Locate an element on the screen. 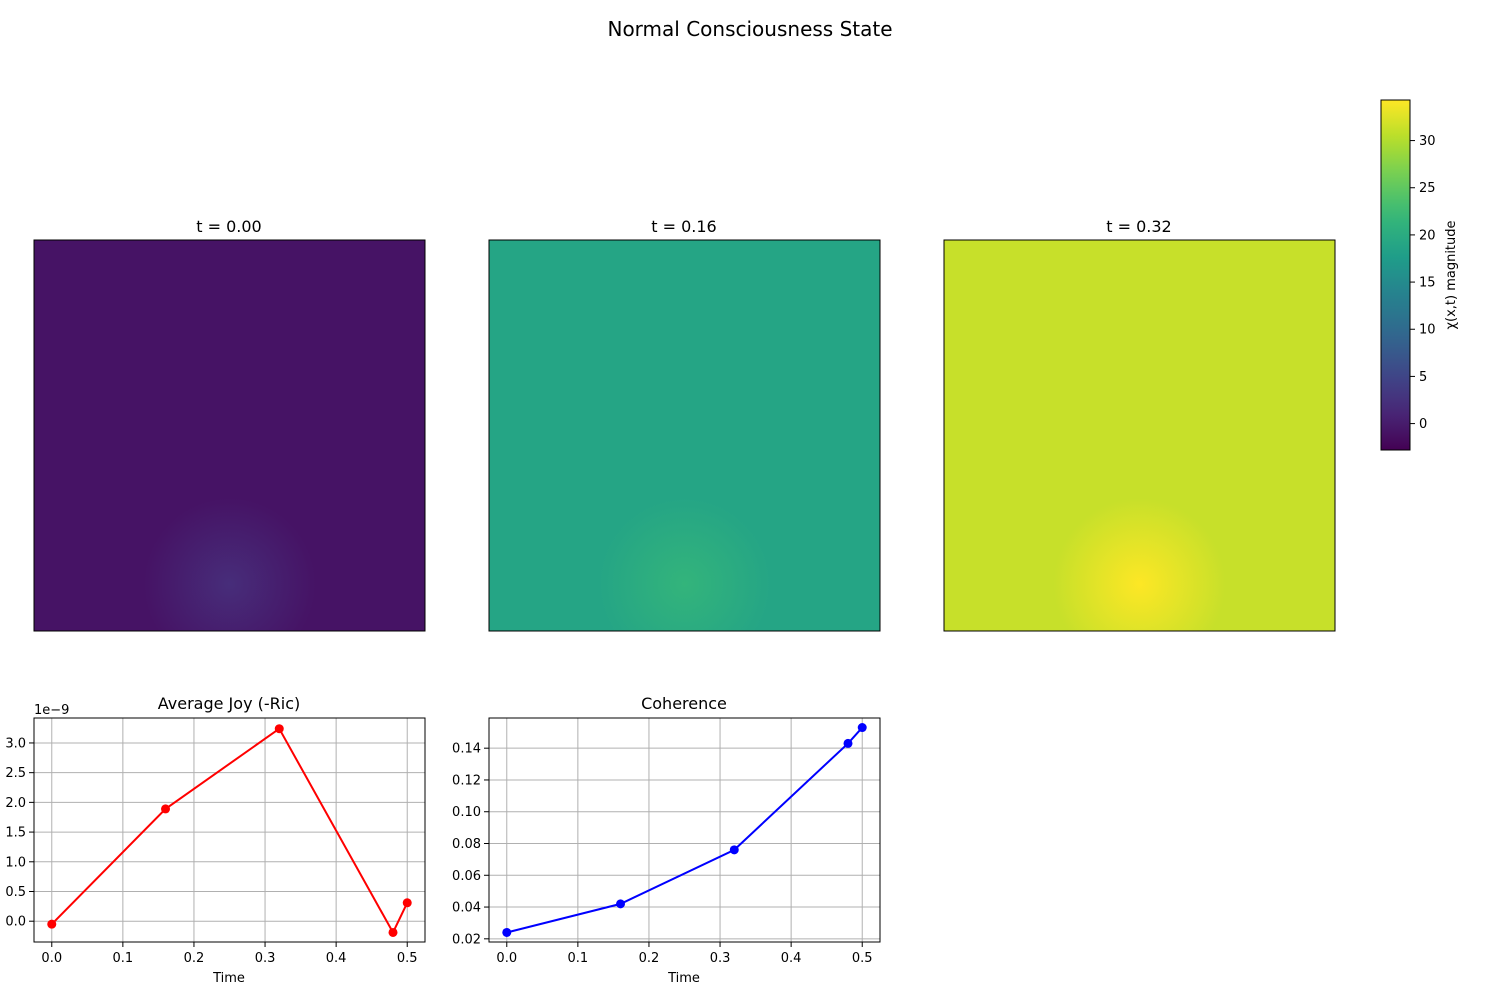  y-tick-label: 3.0 is located at coordinates (15, 743).